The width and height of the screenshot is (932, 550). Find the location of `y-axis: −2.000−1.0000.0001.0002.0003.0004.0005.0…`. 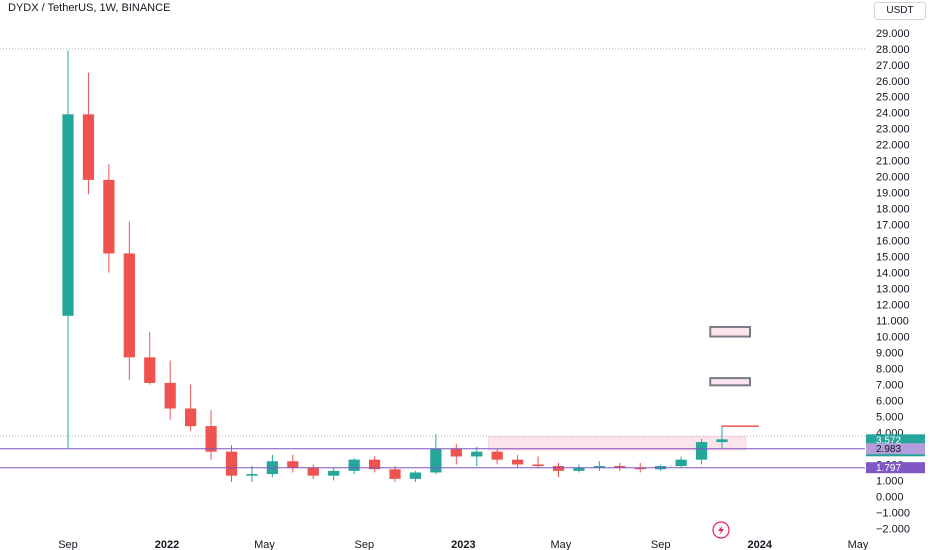

y-axis: −2.000−1.0000.0001.0002.0003.0004.0005.0… is located at coordinates (893, 282).